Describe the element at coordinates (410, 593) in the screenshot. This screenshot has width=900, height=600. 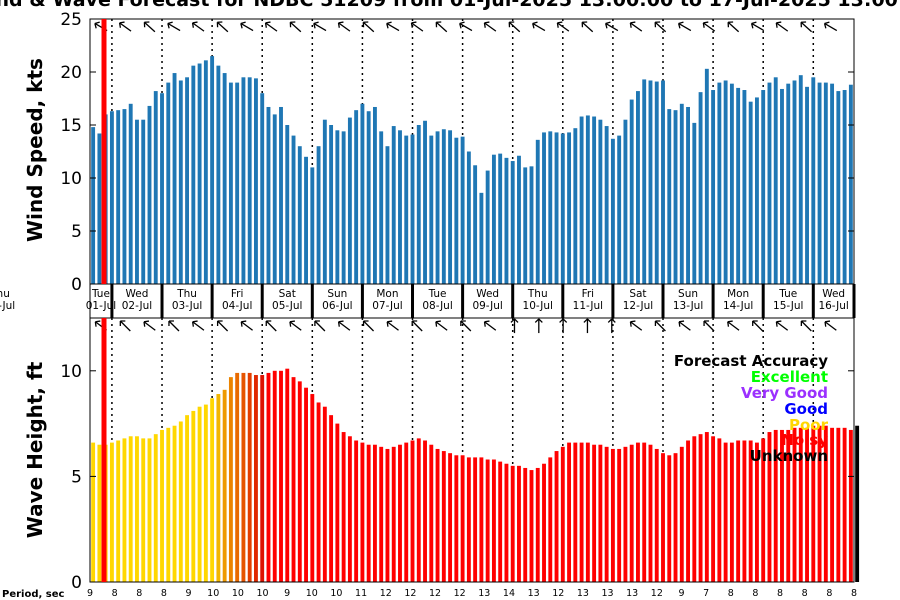
I see `period-value: 12` at that location.